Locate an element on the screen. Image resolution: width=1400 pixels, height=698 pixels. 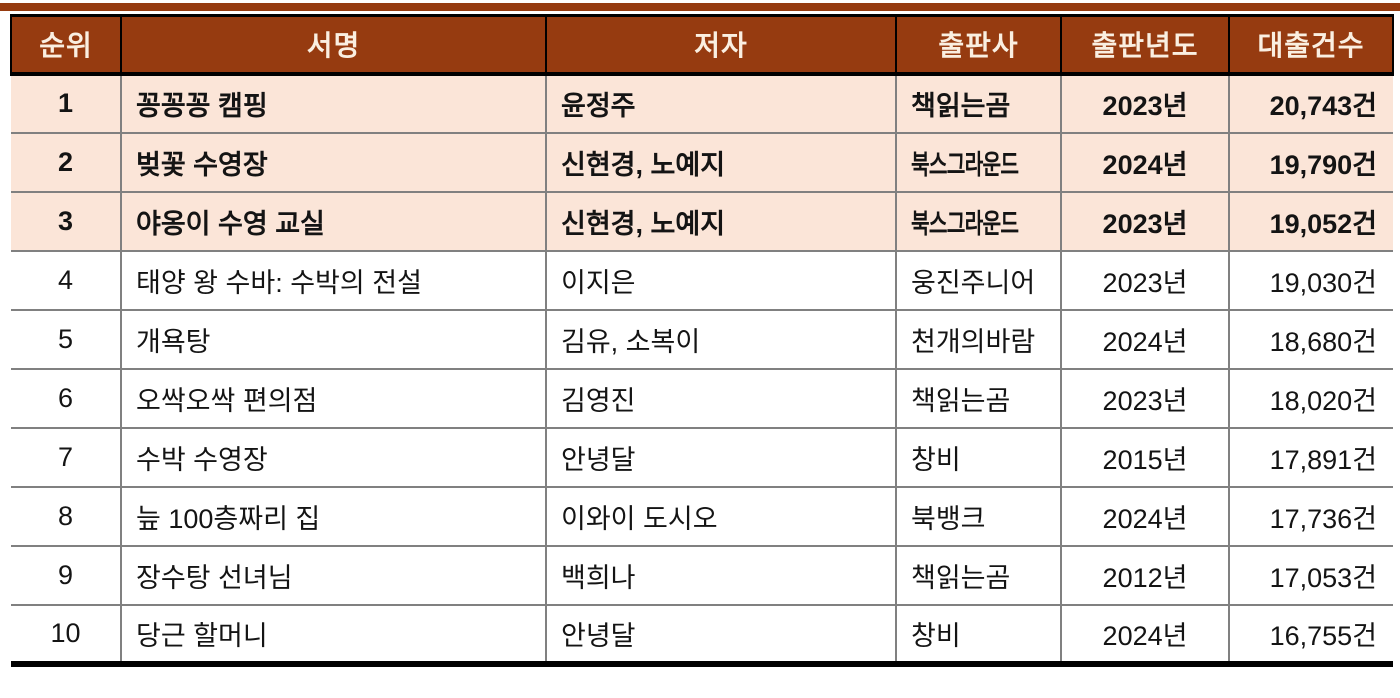
column-header-year: 출판년도 is located at coordinates (1145, 45).